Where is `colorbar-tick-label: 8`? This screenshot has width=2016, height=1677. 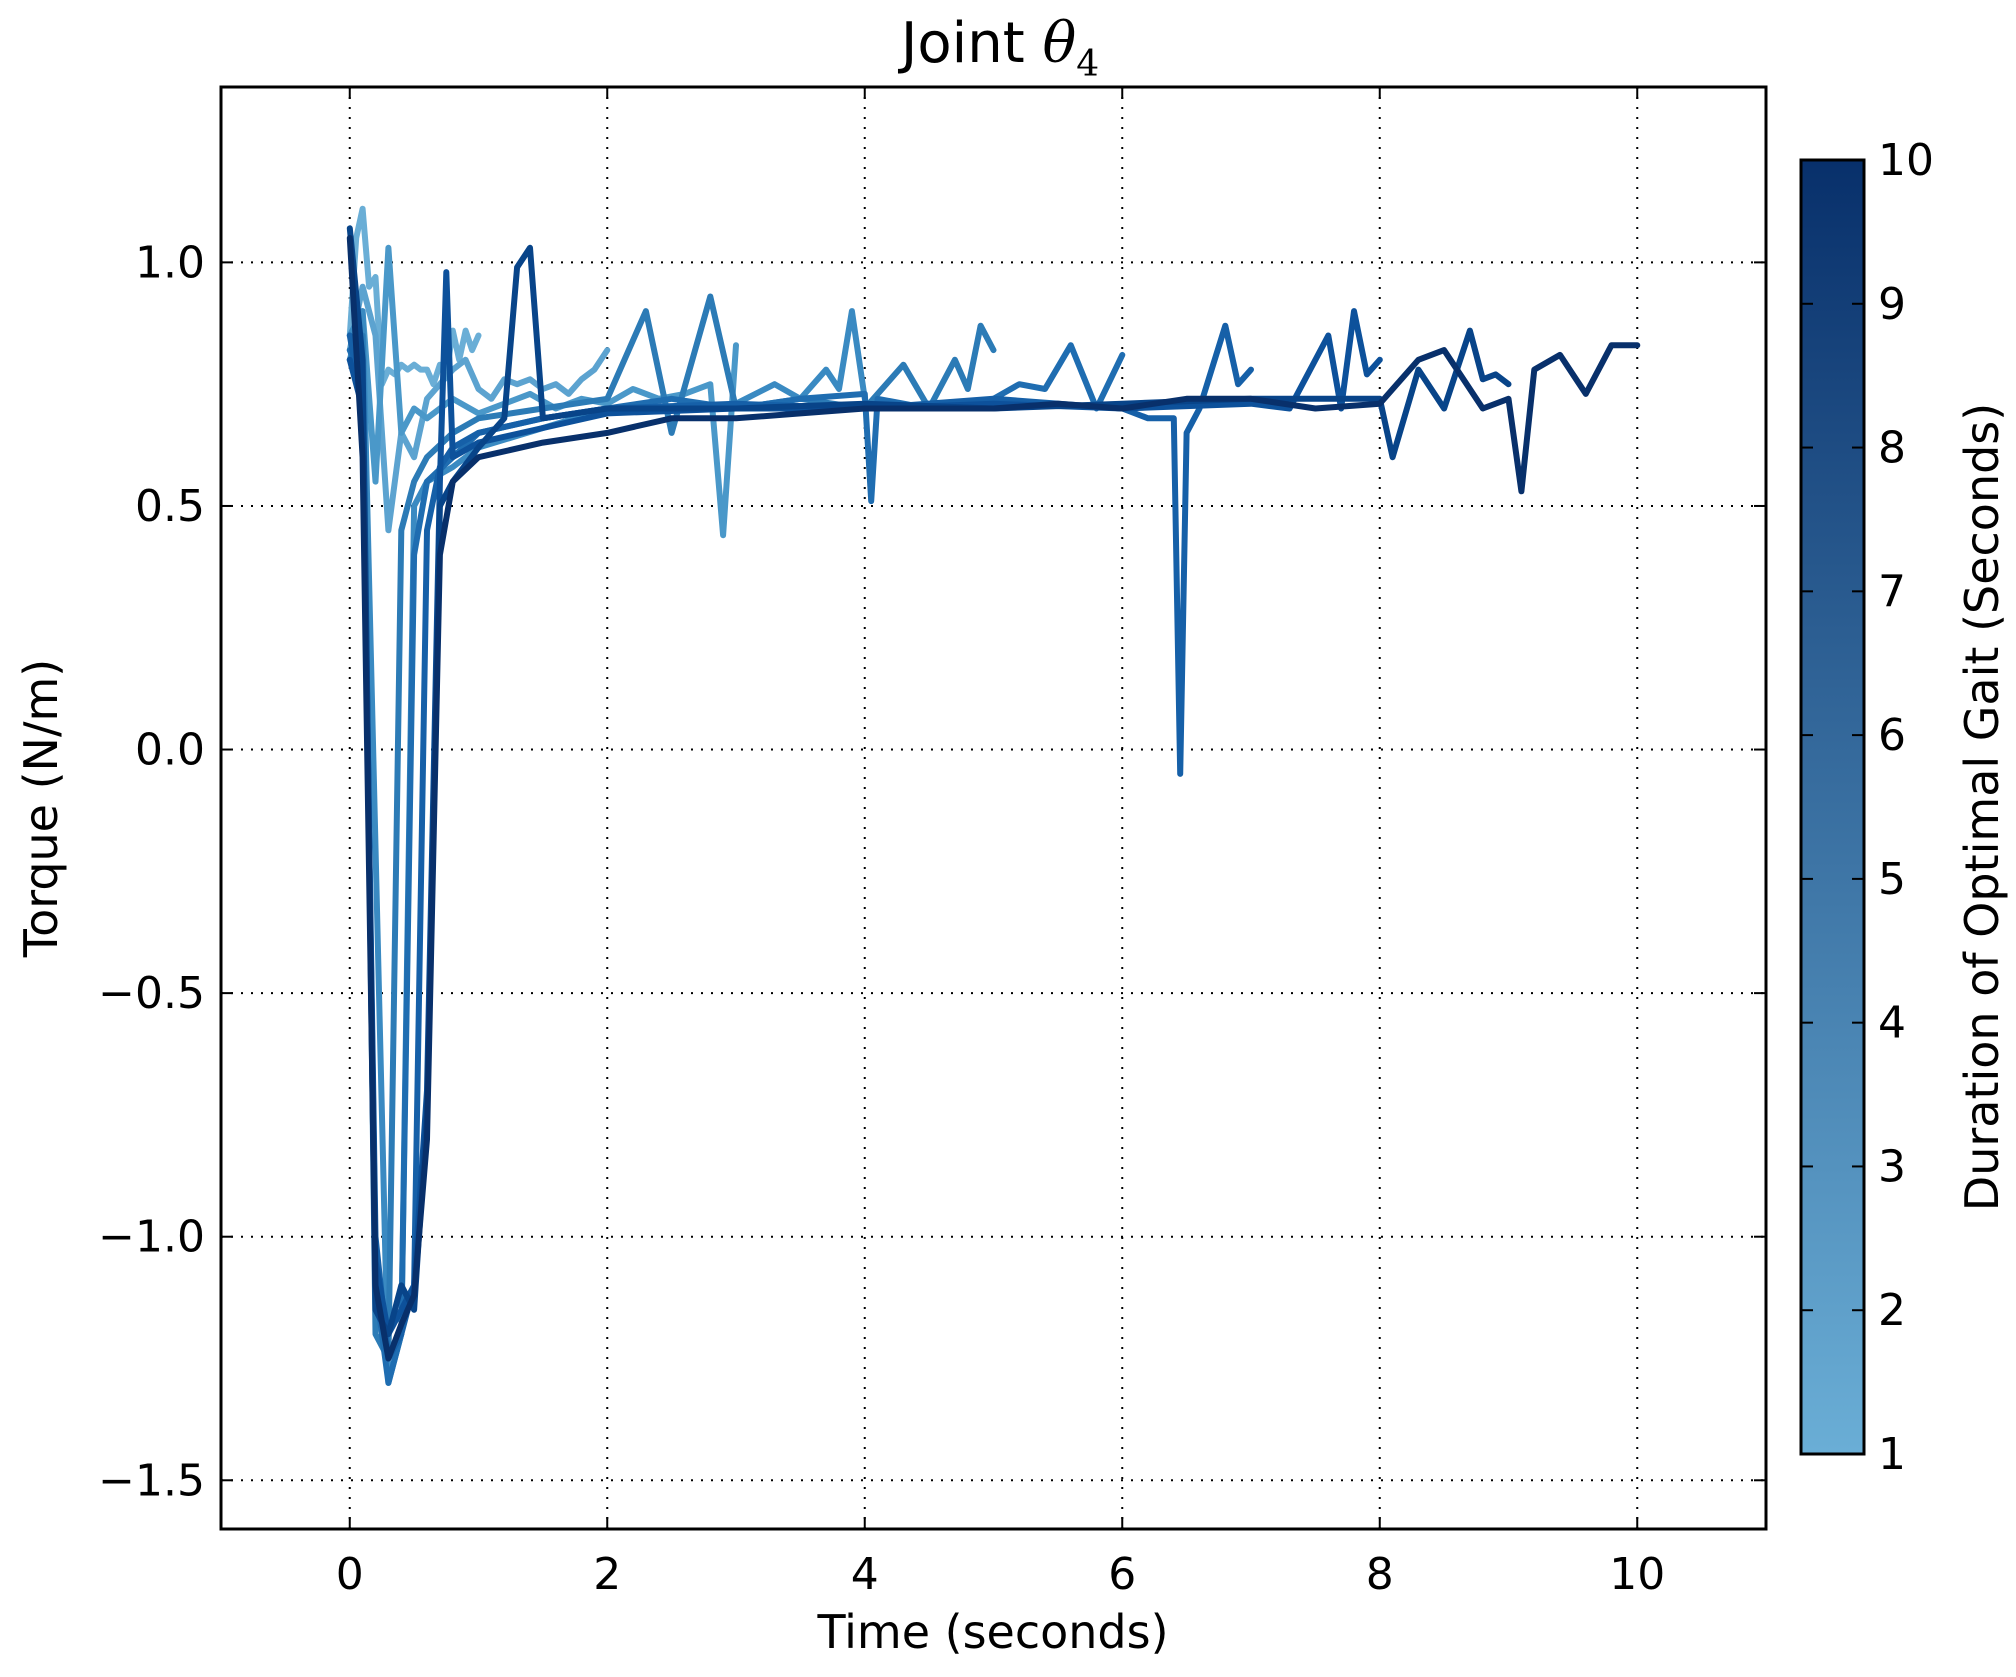
colorbar-tick-label: 8 is located at coordinates (1892, 448).